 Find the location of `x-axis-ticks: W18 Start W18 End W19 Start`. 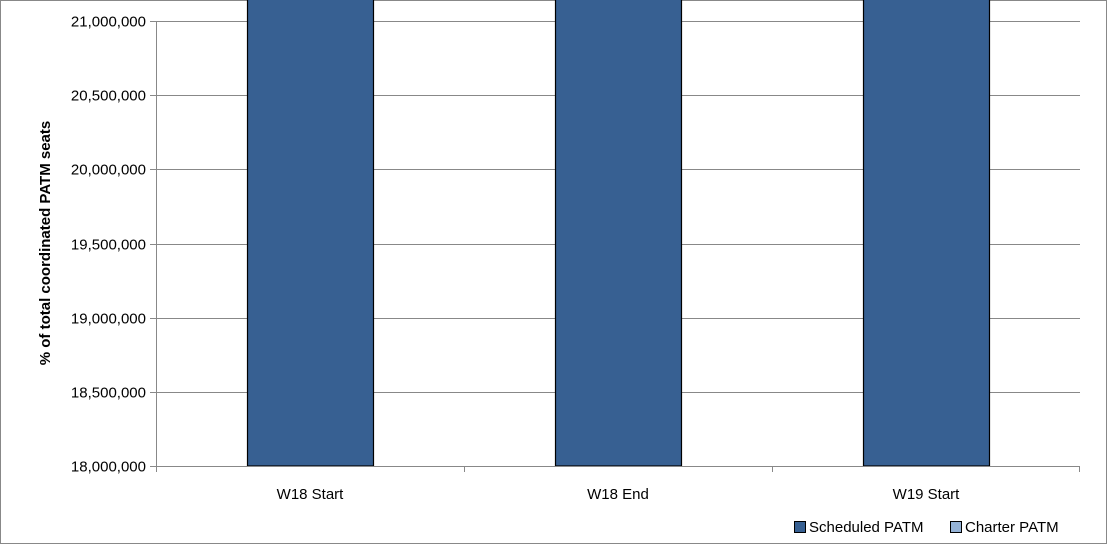

x-axis-ticks: W18 Start W18 End W19 Start is located at coordinates (618, 484).